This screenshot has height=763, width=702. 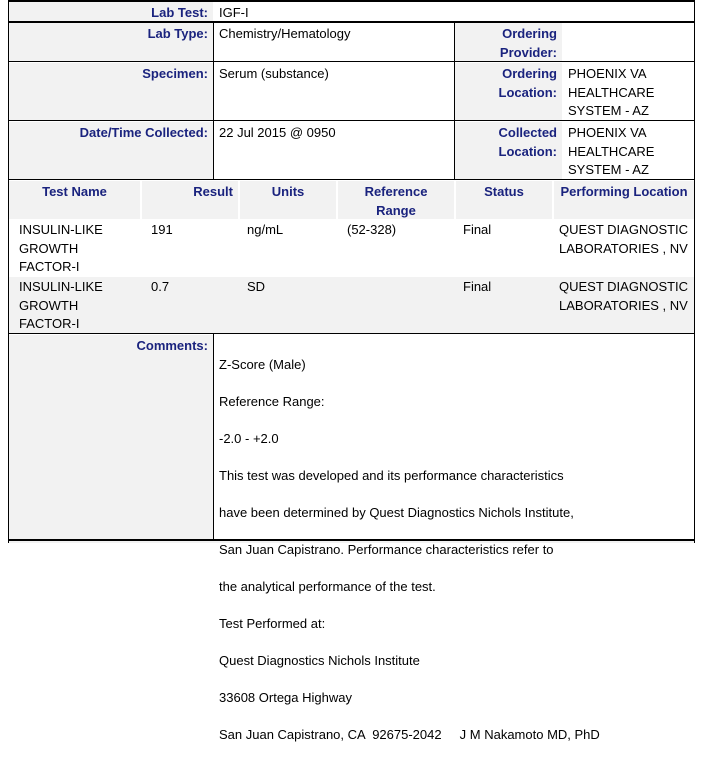 What do you see at coordinates (624, 200) in the screenshot?
I see `col-performing-location: Performing Location` at bounding box center [624, 200].